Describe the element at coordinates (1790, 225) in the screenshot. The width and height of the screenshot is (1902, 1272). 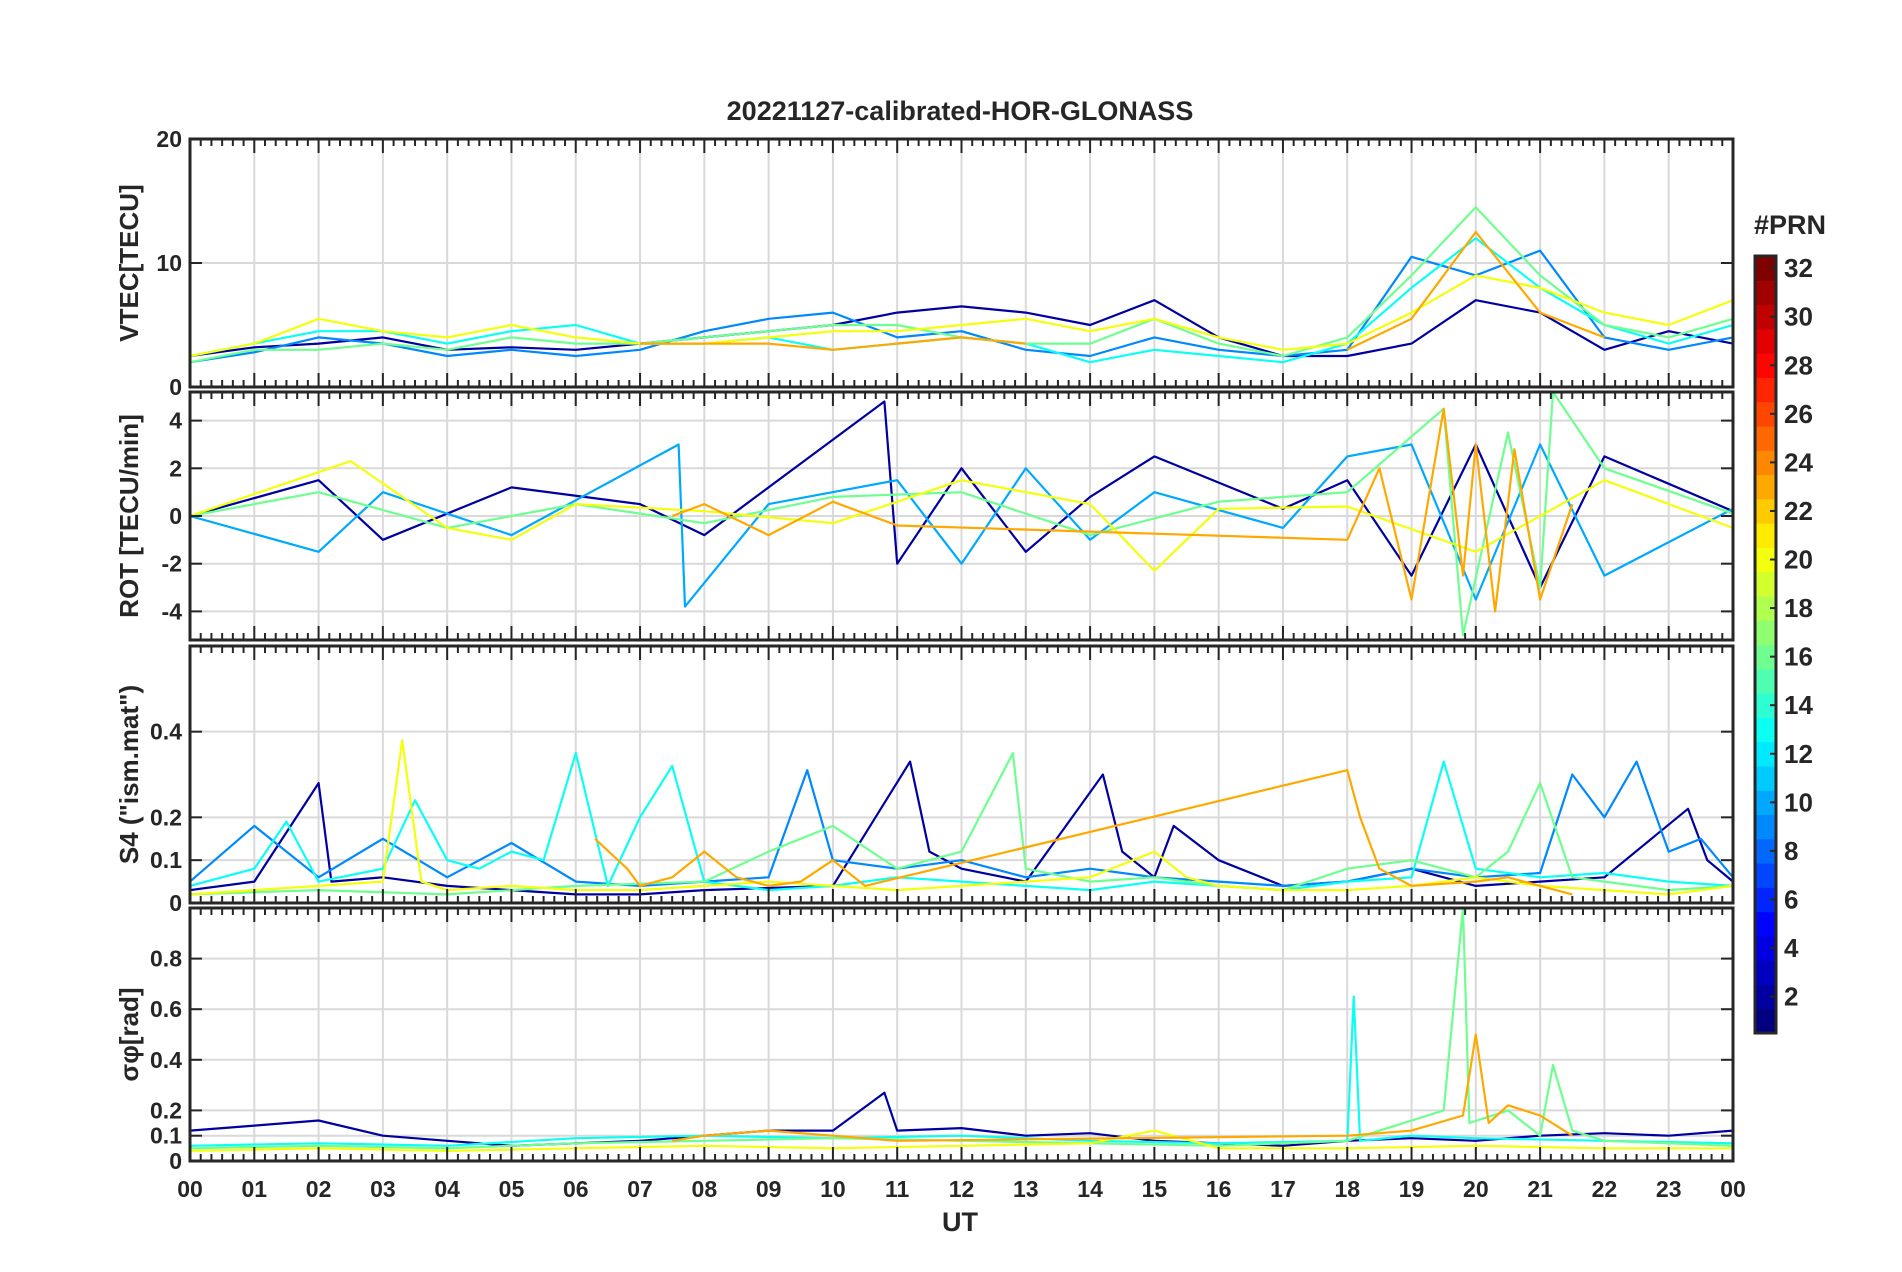
I see `colorbar-title: #PRN` at that location.